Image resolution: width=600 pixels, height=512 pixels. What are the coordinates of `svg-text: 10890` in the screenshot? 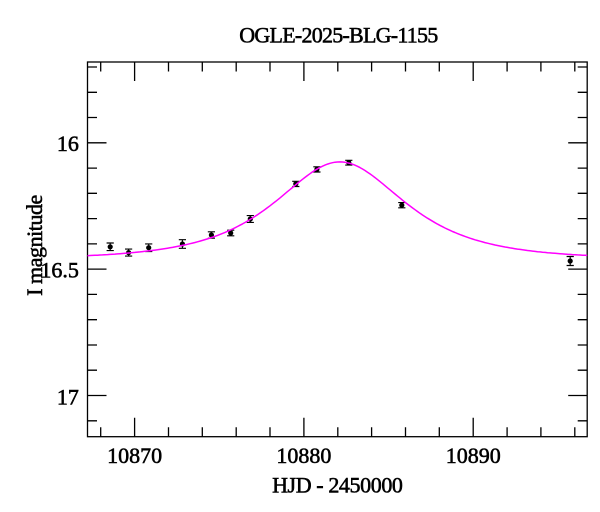 It's located at (473, 455).